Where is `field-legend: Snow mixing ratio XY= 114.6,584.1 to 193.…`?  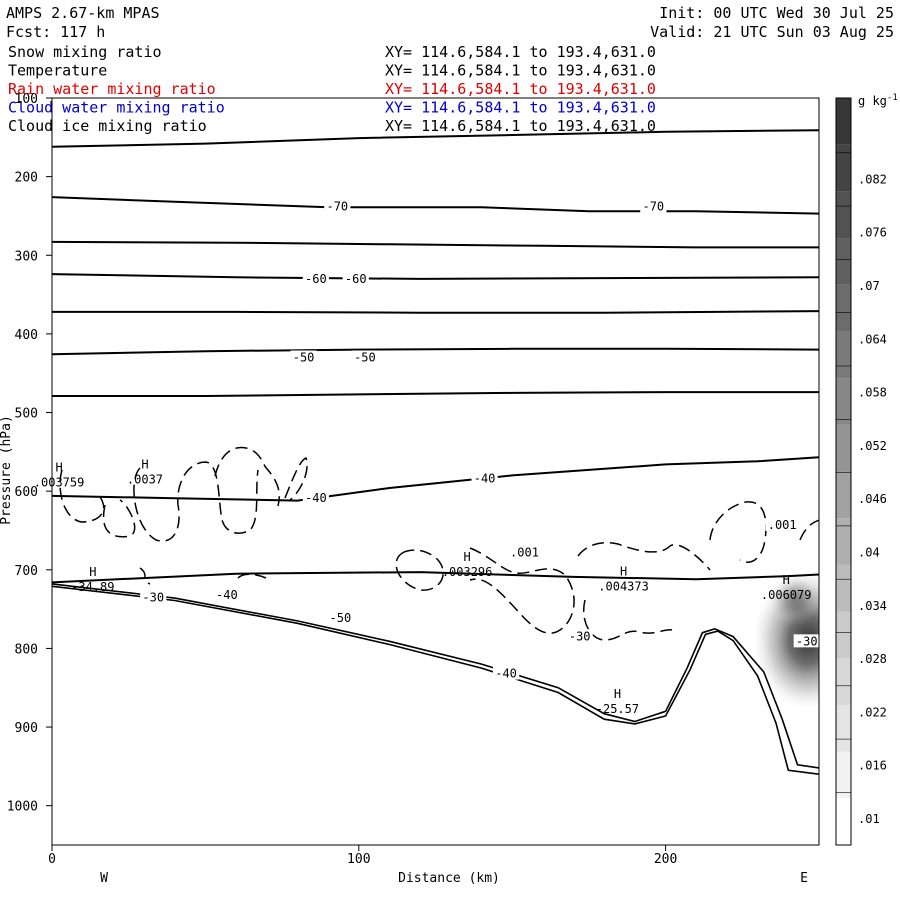 field-legend: Snow mixing ratio XY= 114.6,584.1 to 193.… is located at coordinates (332, 89).